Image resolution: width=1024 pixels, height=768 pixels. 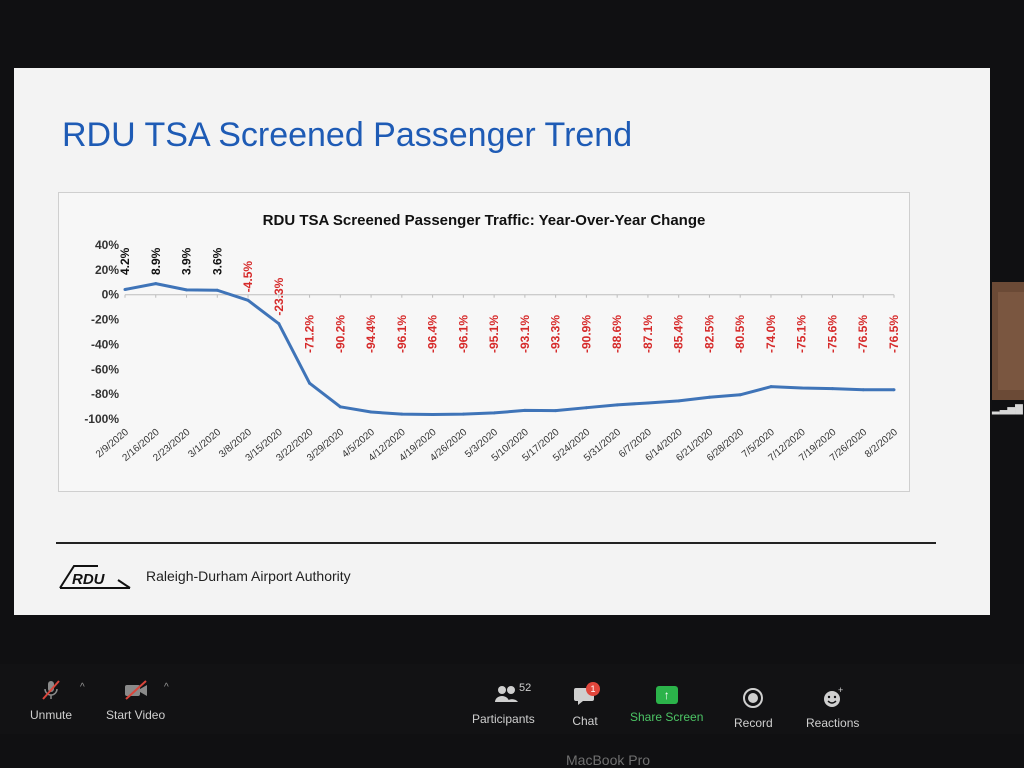 I want to click on data-label: 8.9%, so click(x=156, y=261).